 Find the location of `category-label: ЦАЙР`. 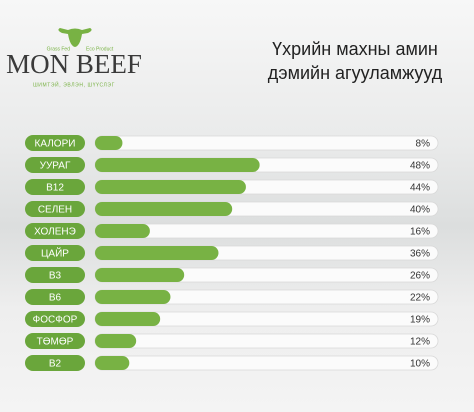

category-label: ЦАЙР is located at coordinates (55, 253).